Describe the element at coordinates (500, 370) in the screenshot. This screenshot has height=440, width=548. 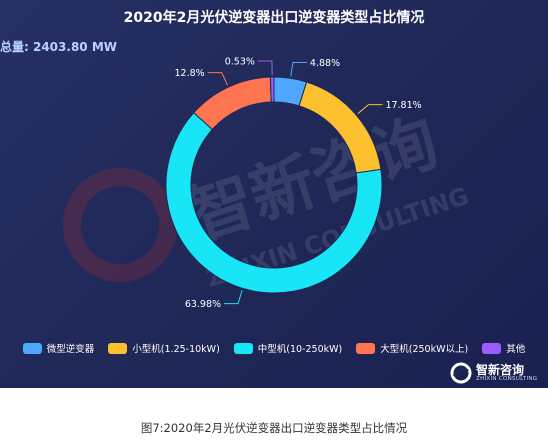
I see `footer-logo-text: 智新咨询` at that location.